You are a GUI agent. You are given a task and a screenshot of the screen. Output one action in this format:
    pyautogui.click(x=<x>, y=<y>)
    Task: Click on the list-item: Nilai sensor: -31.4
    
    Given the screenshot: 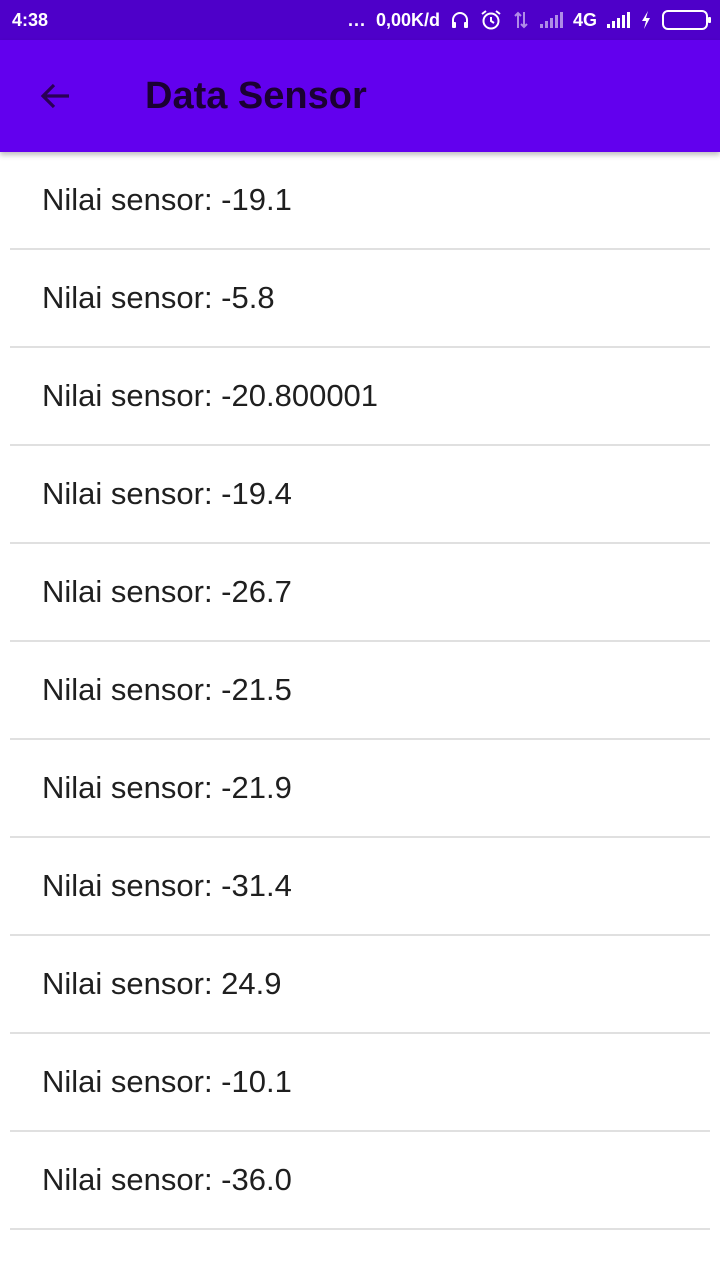 What is the action you would take?
    pyautogui.click(x=360, y=887)
    